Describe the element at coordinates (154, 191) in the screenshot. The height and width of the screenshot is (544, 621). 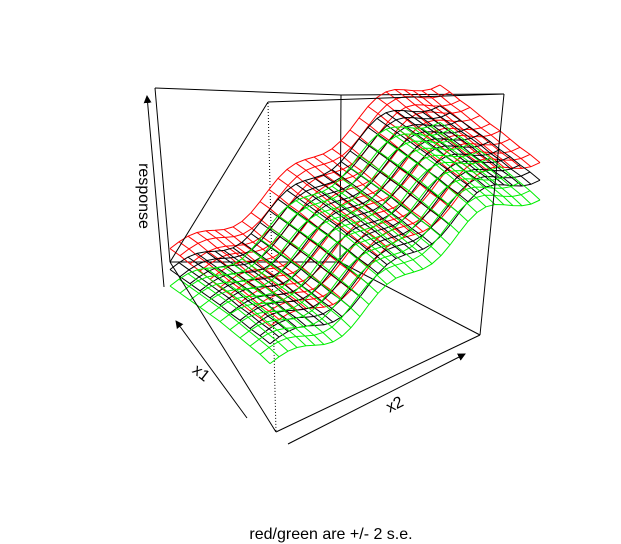
I see `response-axis-arrow` at that location.